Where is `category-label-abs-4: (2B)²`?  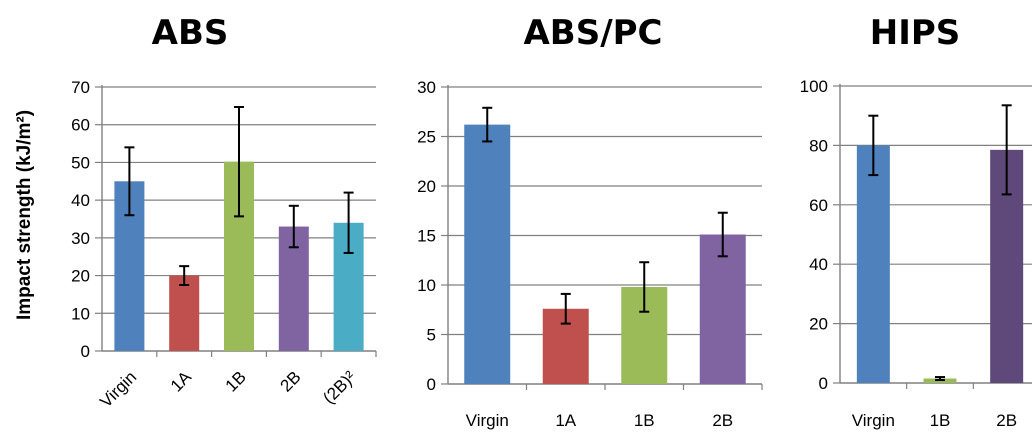
category-label-abs-4: (2B)² is located at coordinates (339, 387).